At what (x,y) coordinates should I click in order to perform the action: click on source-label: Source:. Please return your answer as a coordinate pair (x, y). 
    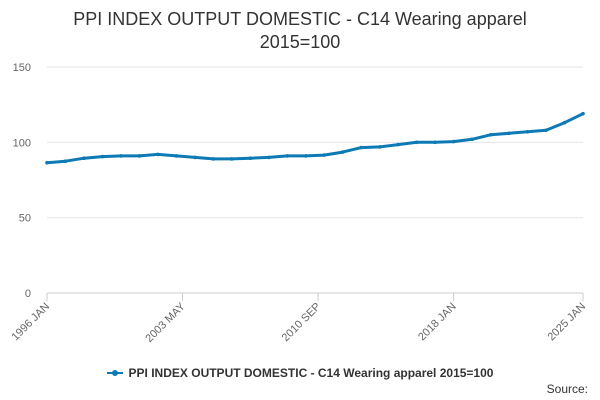
    Looking at the image, I should click on (567, 389).